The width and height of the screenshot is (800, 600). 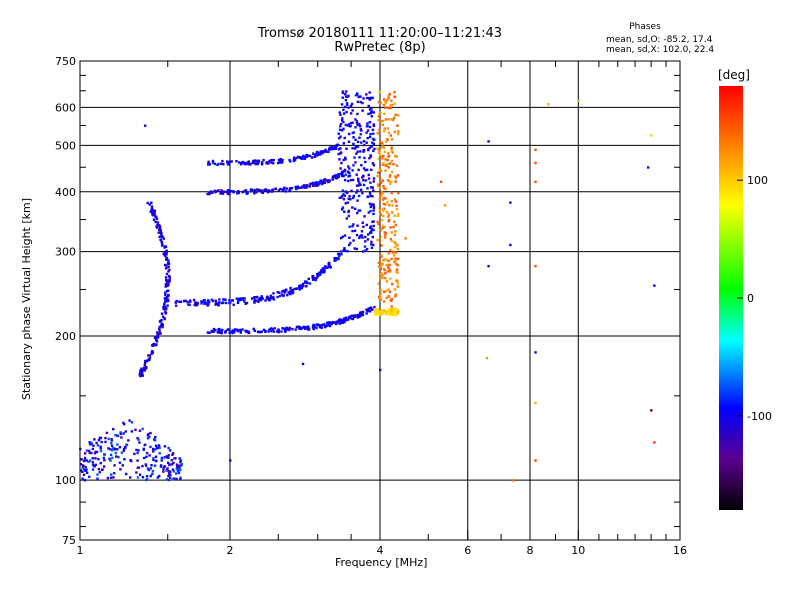 I want to click on colorbar-unit: [deg], so click(x=734, y=75).